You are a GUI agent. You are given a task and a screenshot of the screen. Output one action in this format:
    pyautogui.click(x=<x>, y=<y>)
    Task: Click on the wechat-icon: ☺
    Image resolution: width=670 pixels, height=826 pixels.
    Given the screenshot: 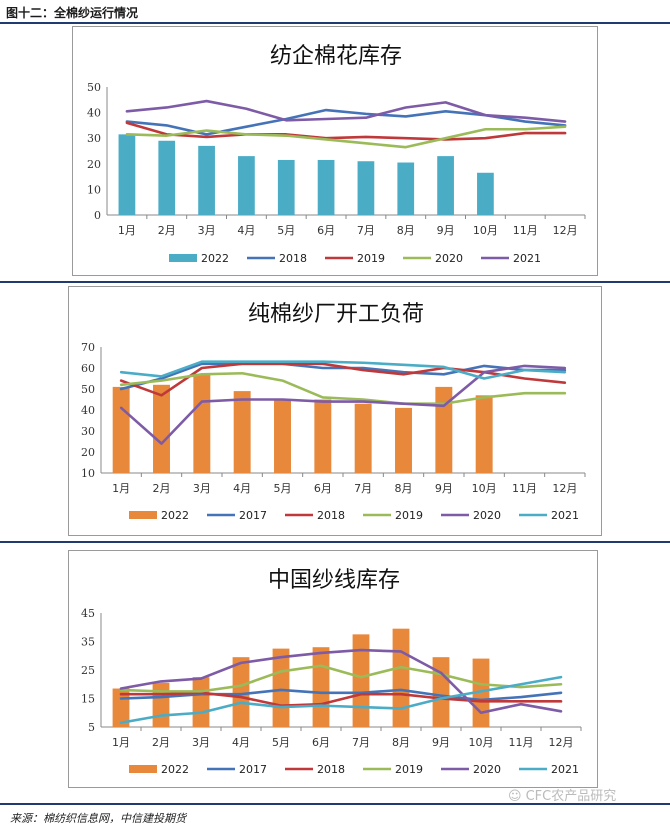 What is the action you would take?
    pyautogui.click(x=515, y=796)
    